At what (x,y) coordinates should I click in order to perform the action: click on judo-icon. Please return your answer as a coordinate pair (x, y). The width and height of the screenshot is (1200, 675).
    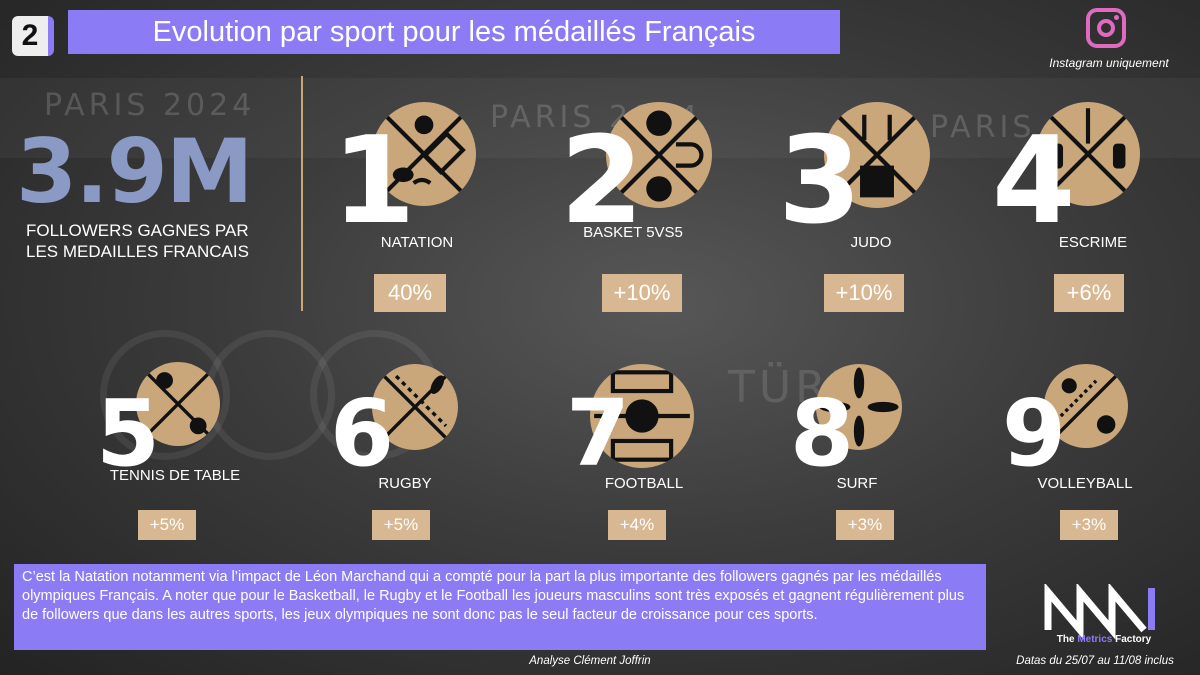
    Looking at the image, I should click on (877, 155).